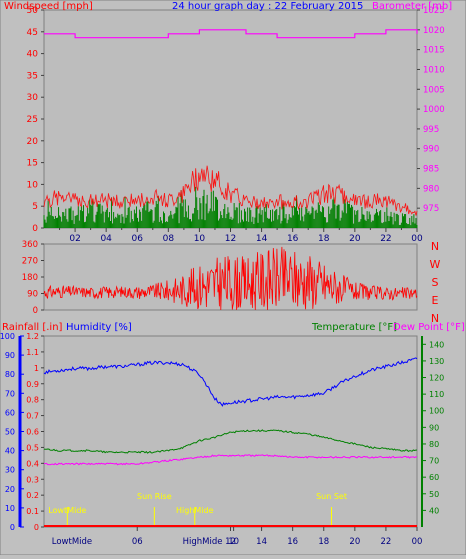 The image size is (466, 559). I want to click on compass-label: E, so click(435, 300).